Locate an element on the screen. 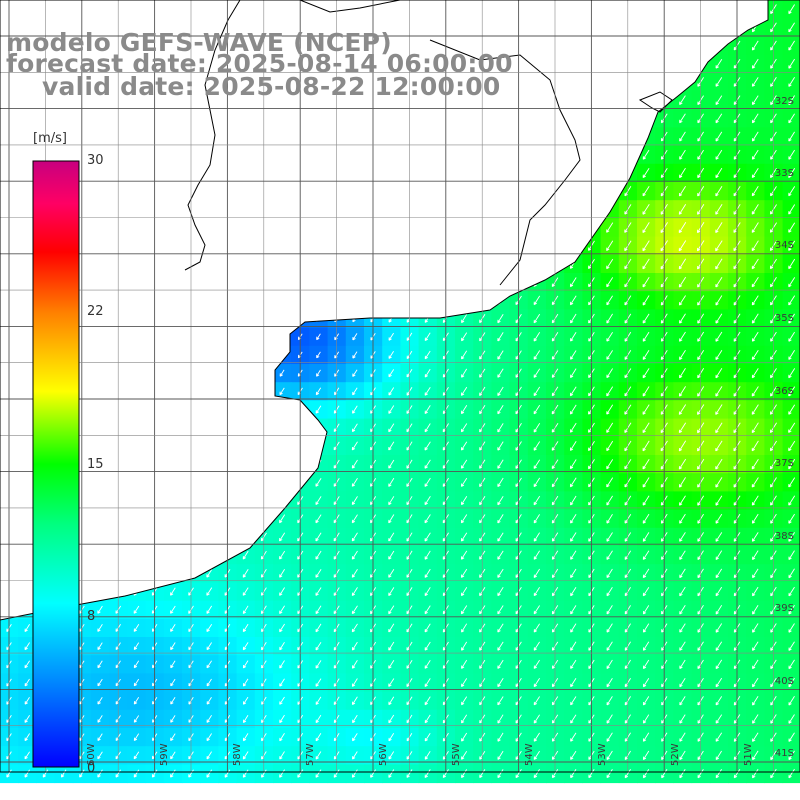  lat-label: 40S is located at coordinates (784, 681).